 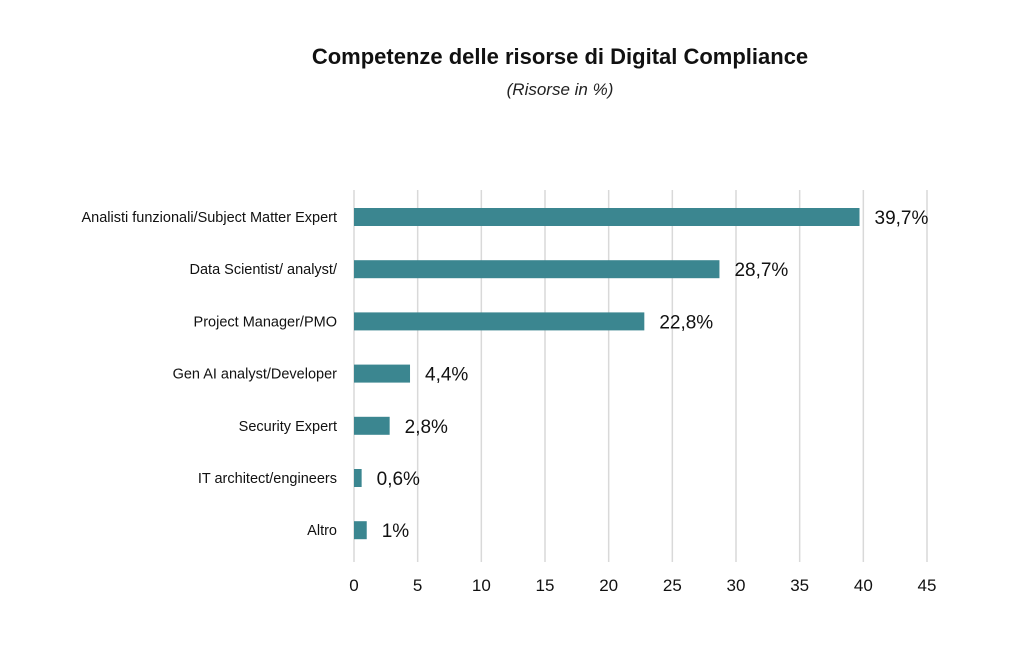 I want to click on category-label: Altro, so click(x=322, y=531).